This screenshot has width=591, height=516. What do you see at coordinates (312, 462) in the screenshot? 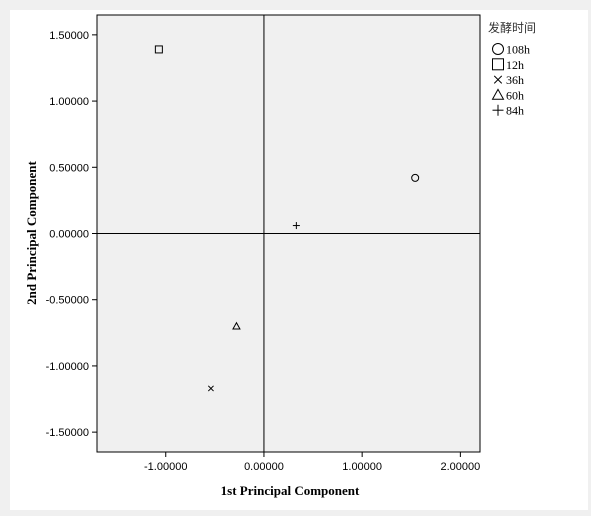
I see `x-axis-ticks: -1.00000 0.00000 1.00000 2.00000` at bounding box center [312, 462].